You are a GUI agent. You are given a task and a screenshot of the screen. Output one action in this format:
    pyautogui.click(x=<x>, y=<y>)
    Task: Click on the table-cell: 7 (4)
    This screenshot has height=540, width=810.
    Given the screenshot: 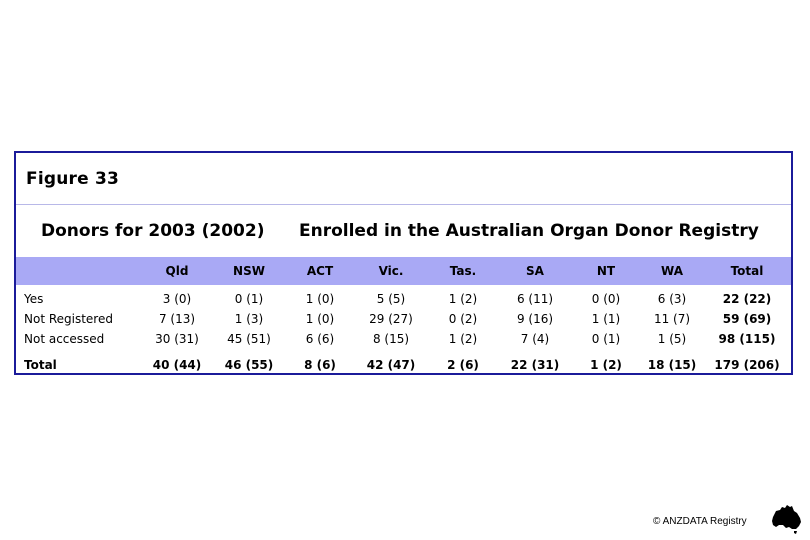 What is the action you would take?
    pyautogui.click(x=535, y=339)
    